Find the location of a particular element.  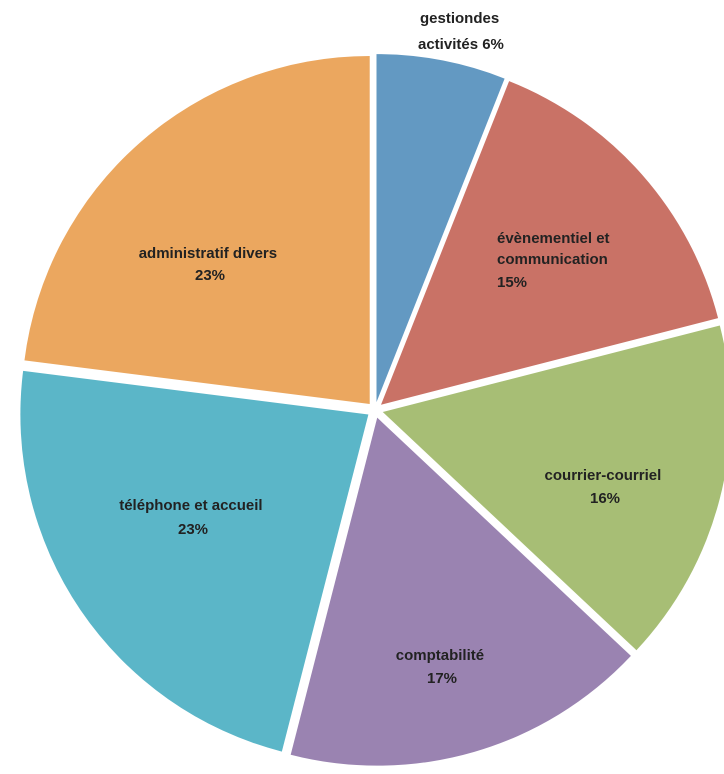

slice-label-telephone: téléphone et accueil 23% is located at coordinates (193, 517).